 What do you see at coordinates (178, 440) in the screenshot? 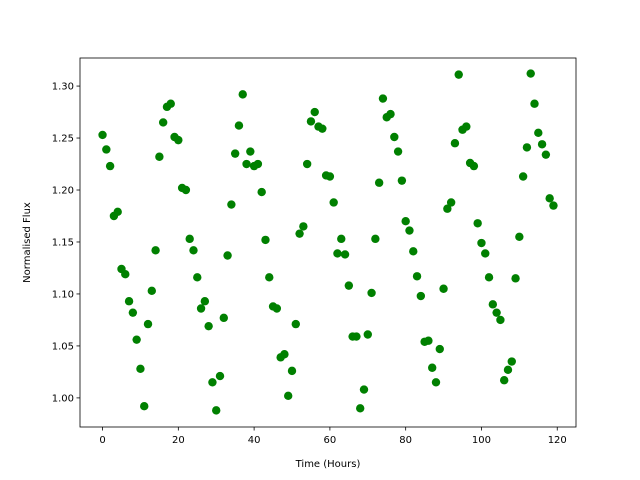
I see `x-tick-label: 20` at bounding box center [178, 440].